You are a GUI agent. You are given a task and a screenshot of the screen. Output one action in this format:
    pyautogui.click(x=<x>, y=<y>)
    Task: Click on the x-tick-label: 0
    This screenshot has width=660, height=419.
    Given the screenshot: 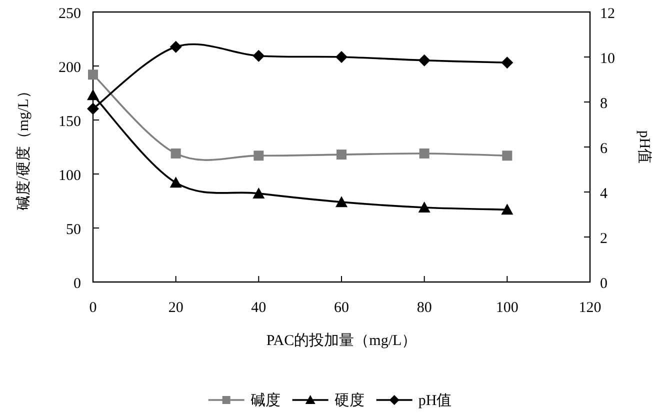 What is the action you would take?
    pyautogui.click(x=93, y=308)
    